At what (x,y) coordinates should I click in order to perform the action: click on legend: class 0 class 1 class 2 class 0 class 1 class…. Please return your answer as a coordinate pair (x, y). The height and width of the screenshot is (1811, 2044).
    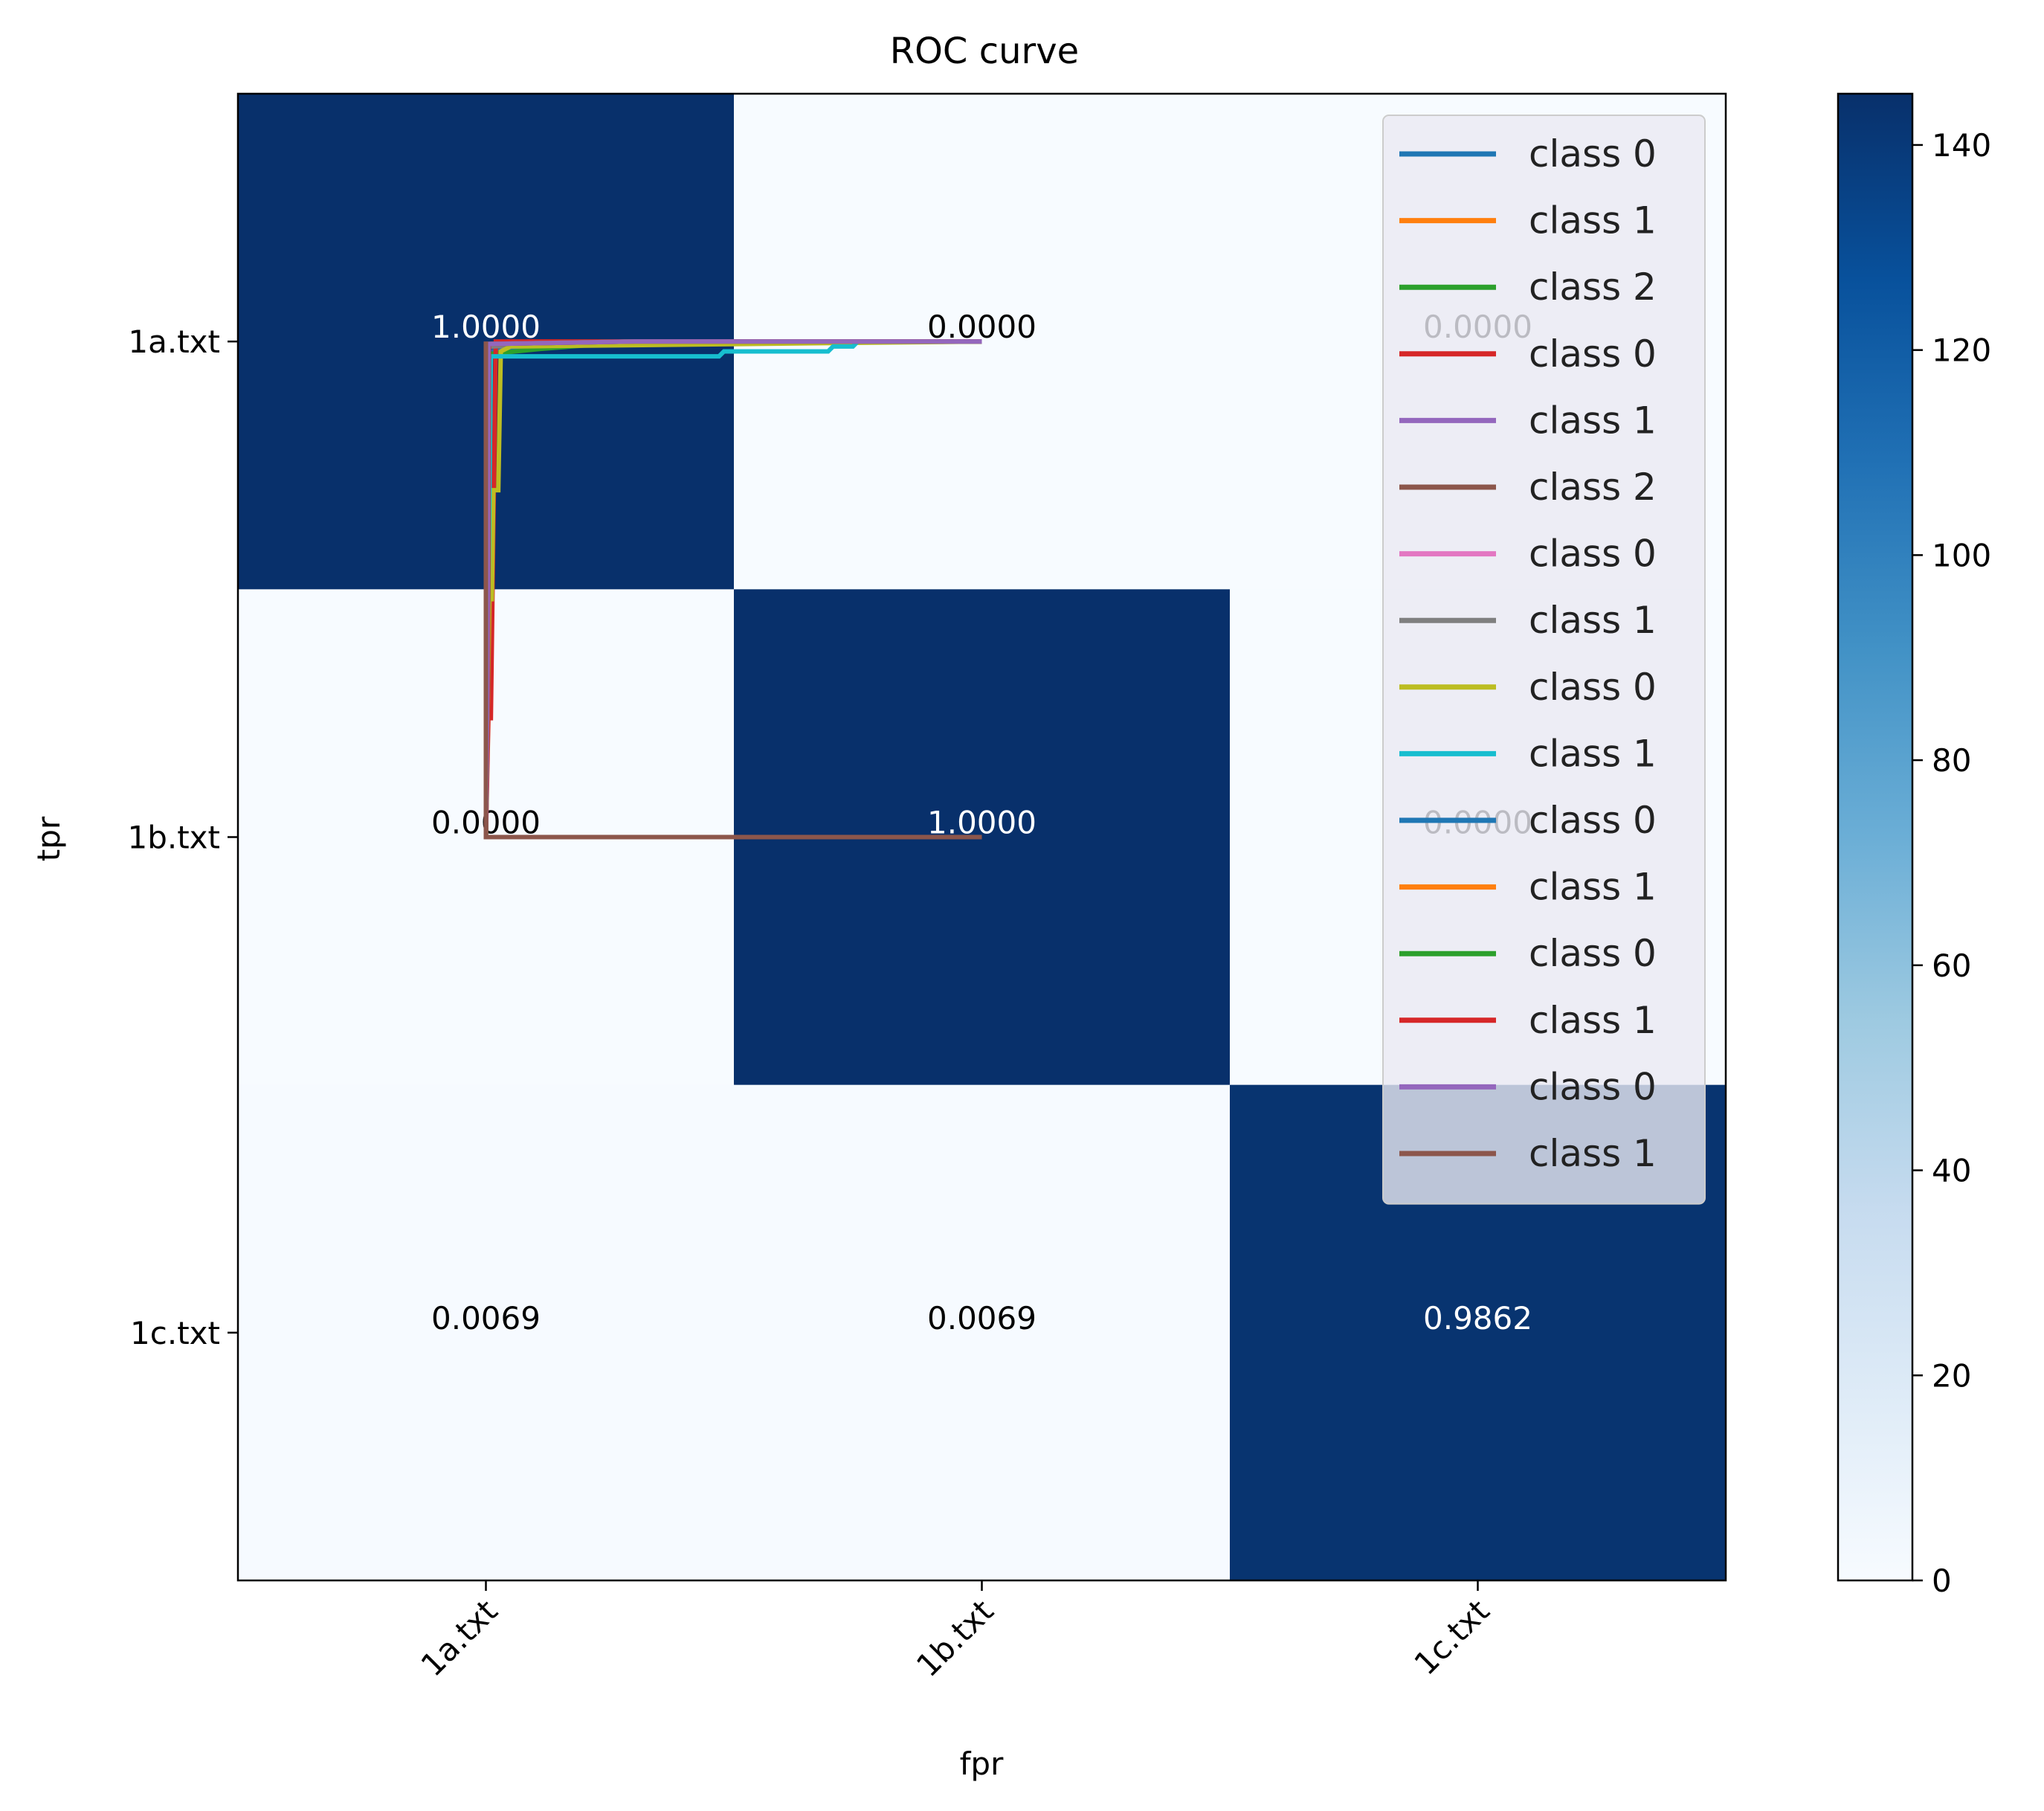
    Looking at the image, I should click on (1544, 660).